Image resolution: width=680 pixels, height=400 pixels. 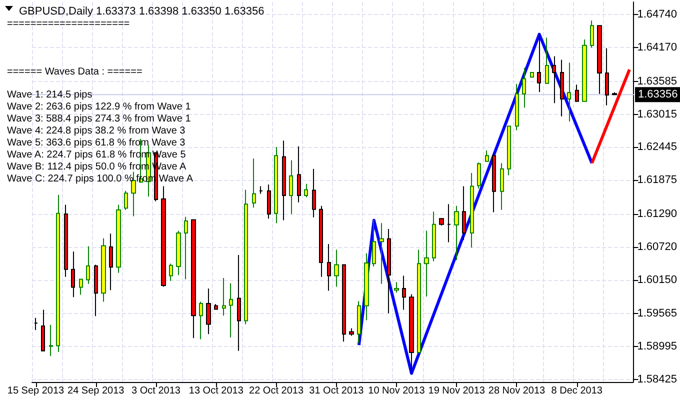 I want to click on x-tick-label: 3 Oct 2013, so click(x=156, y=391).